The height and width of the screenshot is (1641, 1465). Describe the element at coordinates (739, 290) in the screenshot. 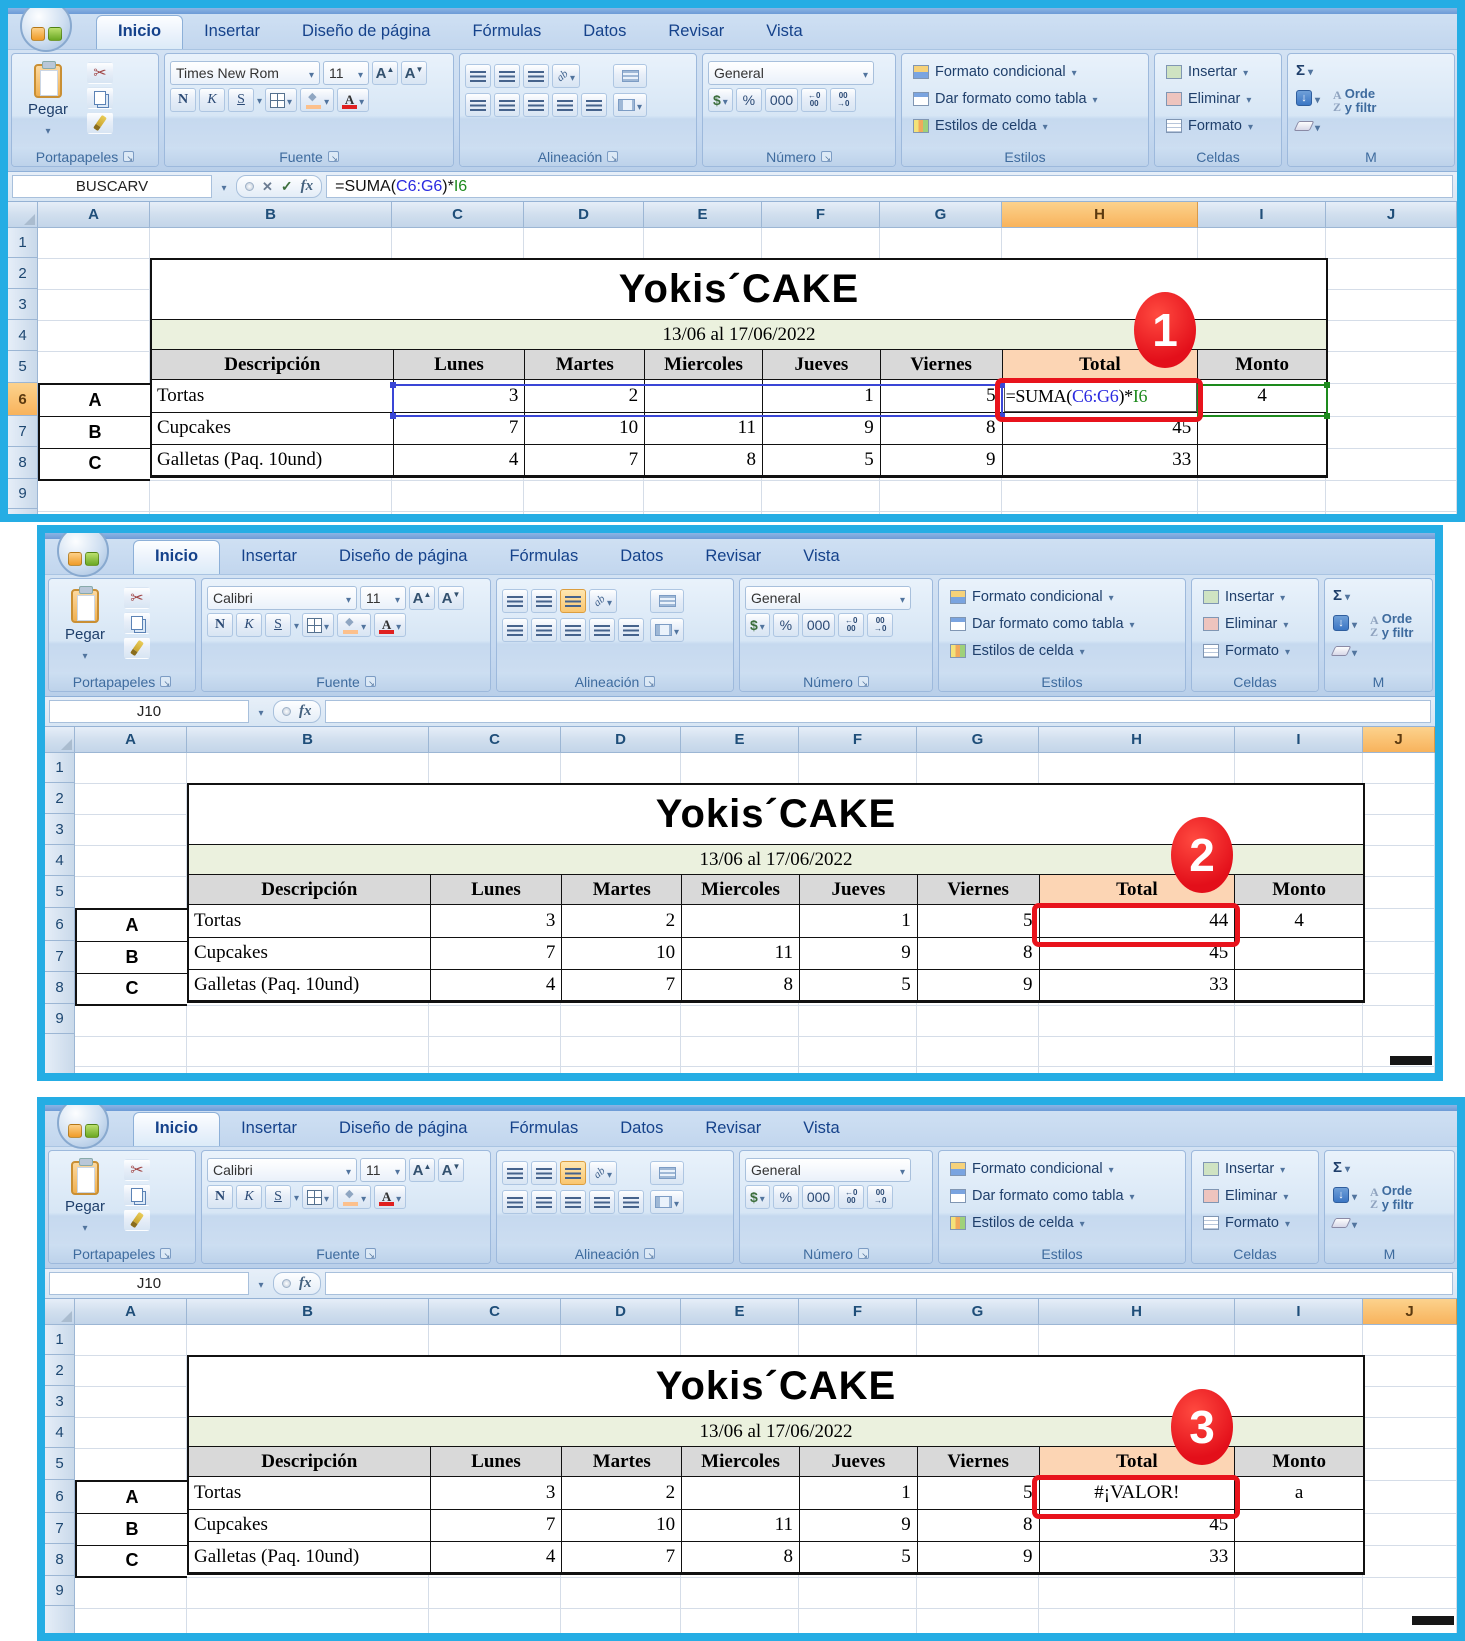

I see `table-title: Yokis´CAKE` at that location.